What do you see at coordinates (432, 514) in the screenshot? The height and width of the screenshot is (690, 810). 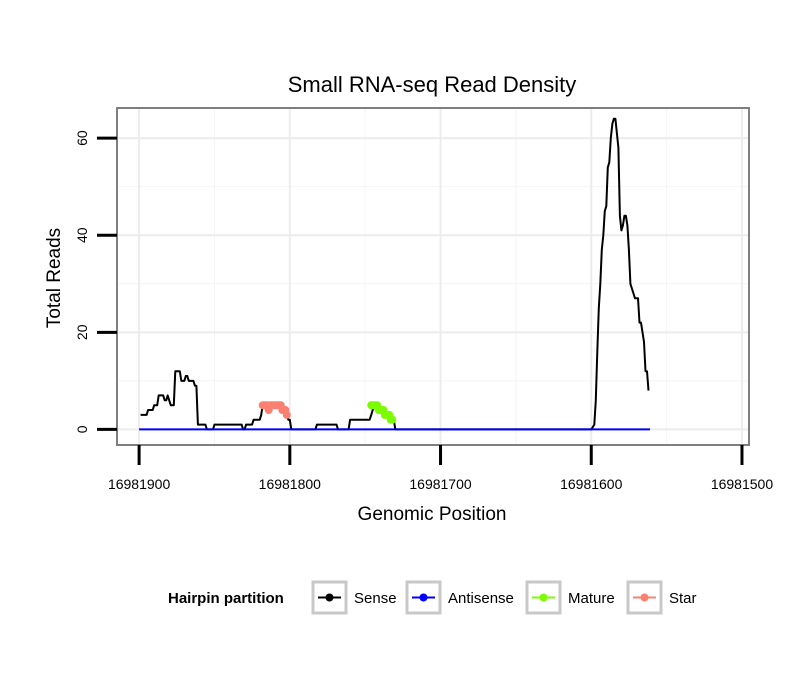 I see `x-axis-label: Genomic Position` at bounding box center [432, 514].